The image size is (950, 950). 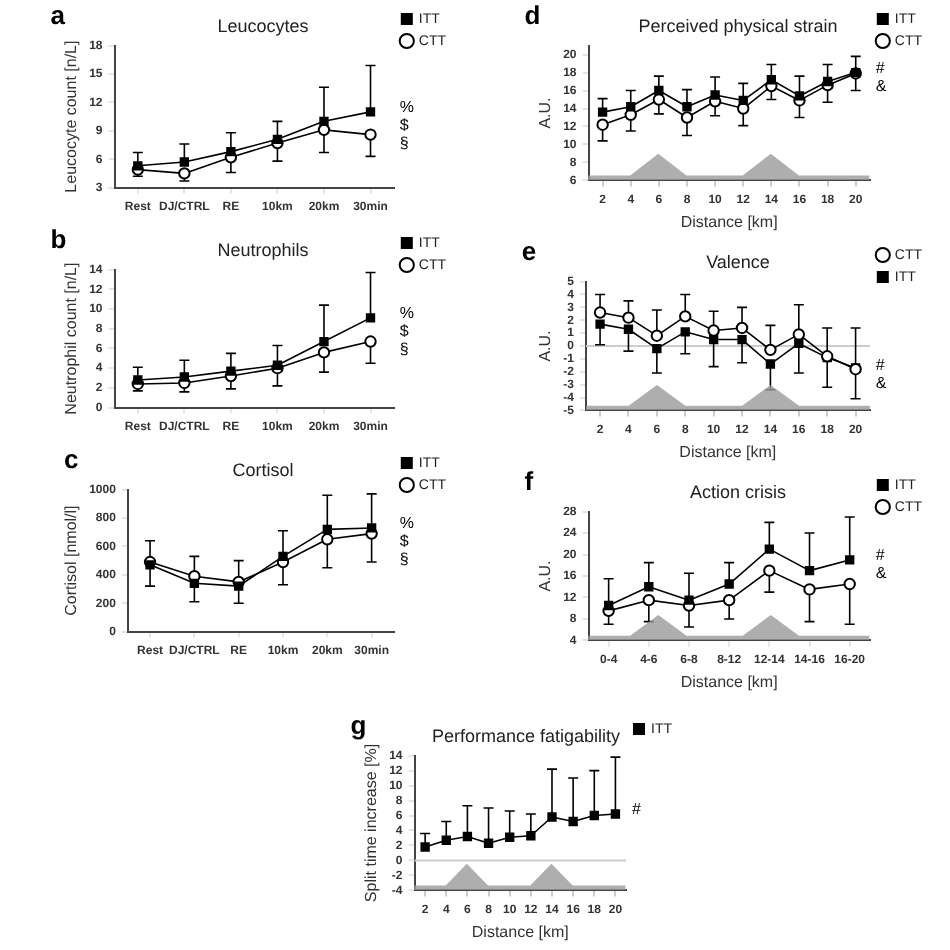 What do you see at coordinates (358, 725) in the screenshot?
I see `text: g` at bounding box center [358, 725].